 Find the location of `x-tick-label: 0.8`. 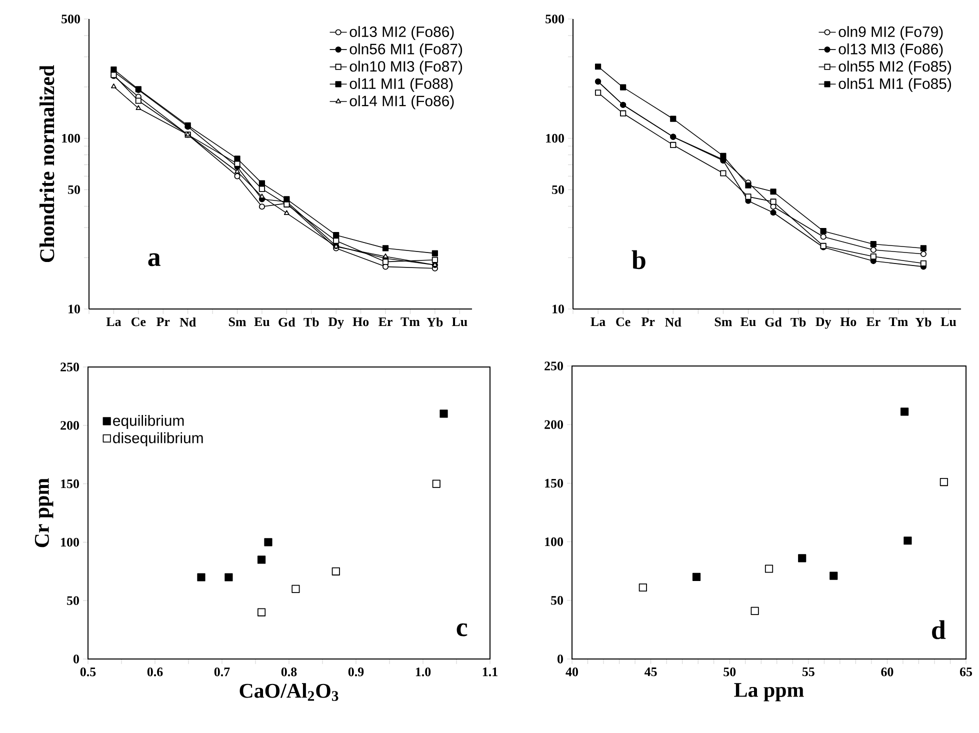

x-tick-label: 0.8 is located at coordinates (289, 672).